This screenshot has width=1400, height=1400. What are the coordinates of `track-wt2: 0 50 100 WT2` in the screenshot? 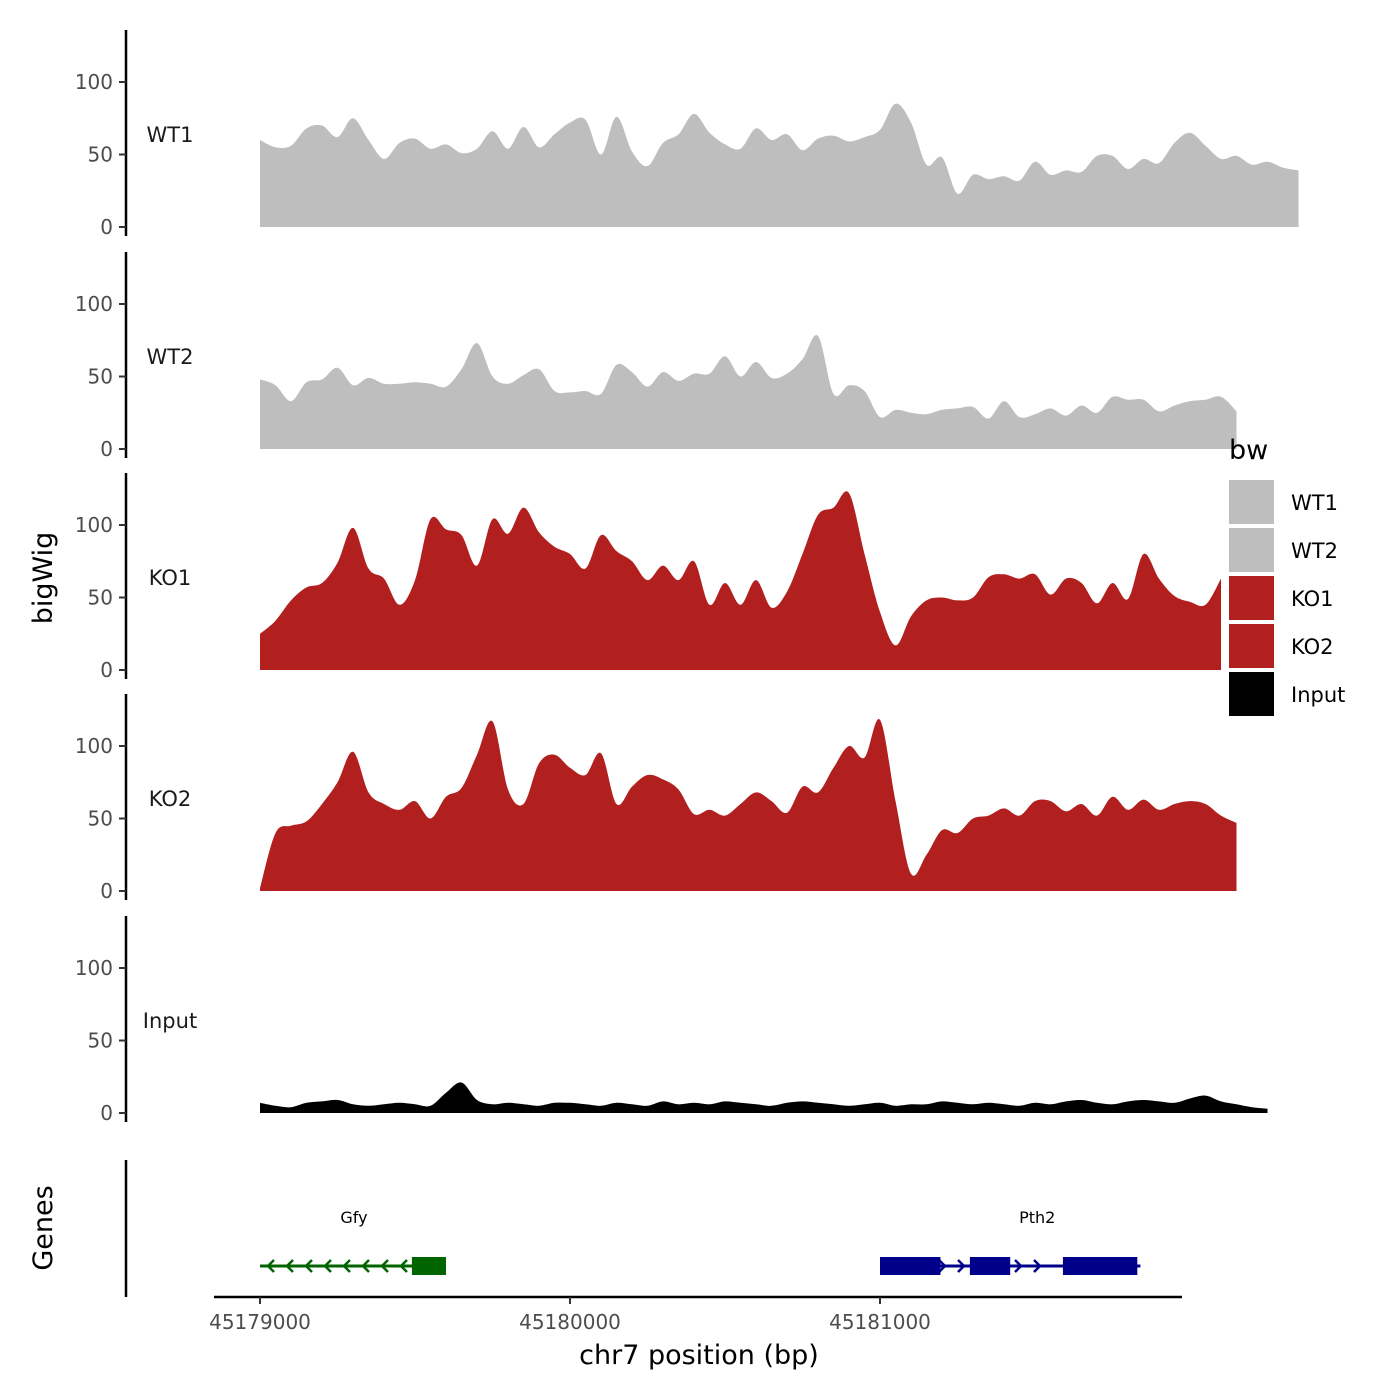 It's located at (656, 356).